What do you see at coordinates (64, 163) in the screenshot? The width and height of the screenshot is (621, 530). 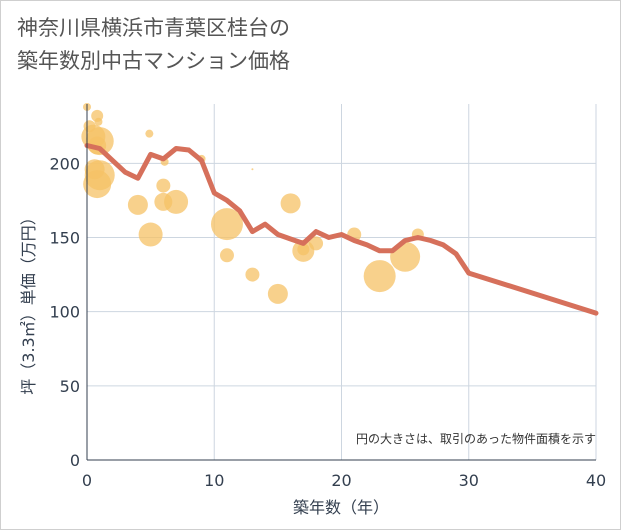 I see `y-tick-label: 200` at bounding box center [64, 163].